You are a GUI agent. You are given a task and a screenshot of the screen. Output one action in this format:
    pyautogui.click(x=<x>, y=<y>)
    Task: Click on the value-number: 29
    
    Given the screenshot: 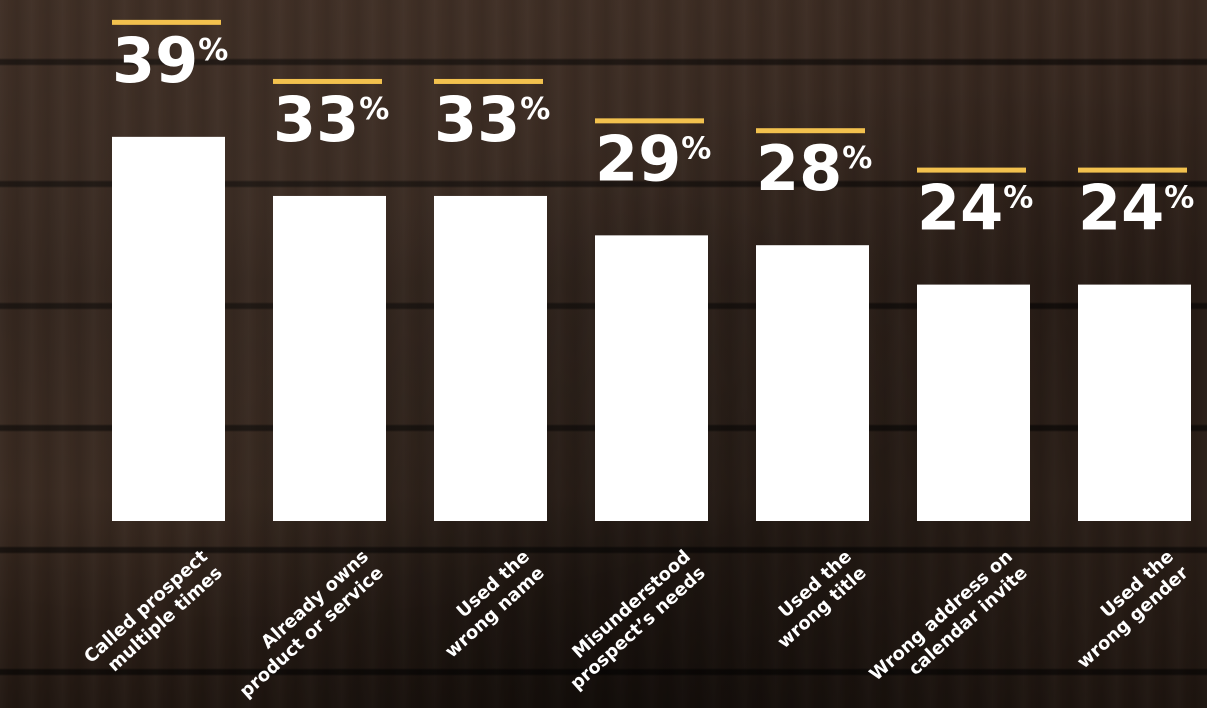 What is the action you would take?
    pyautogui.click(x=638, y=158)
    